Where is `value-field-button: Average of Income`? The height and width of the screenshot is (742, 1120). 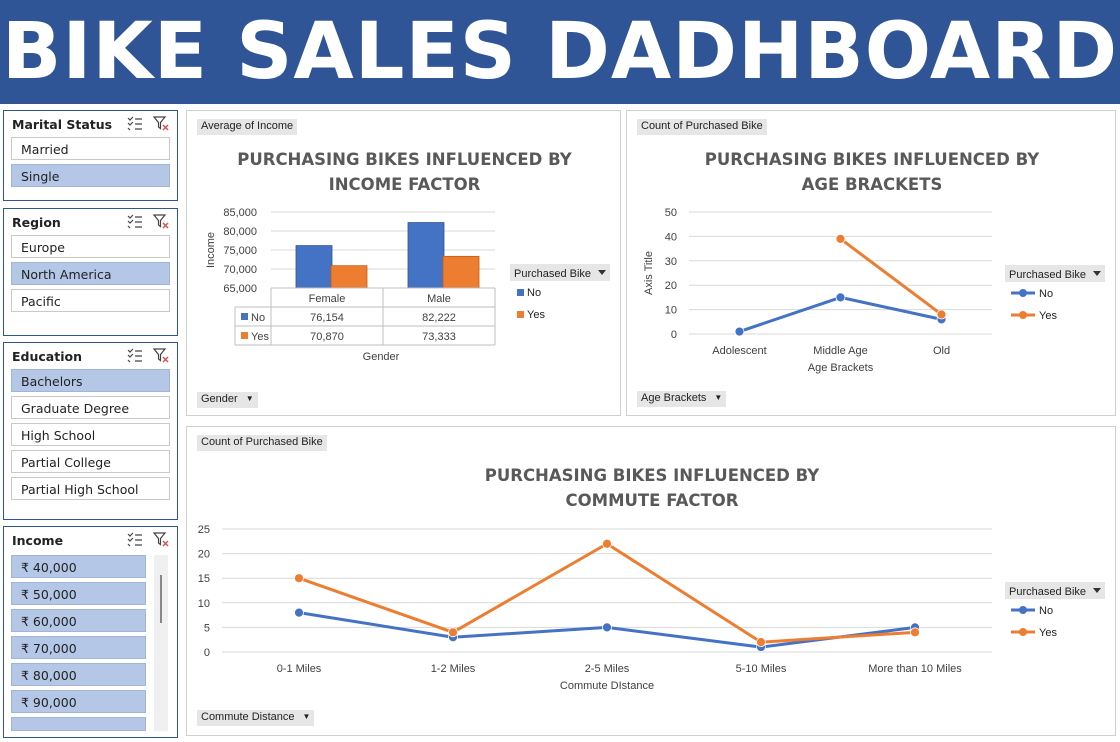 value-field-button: Average of Income is located at coordinates (247, 127).